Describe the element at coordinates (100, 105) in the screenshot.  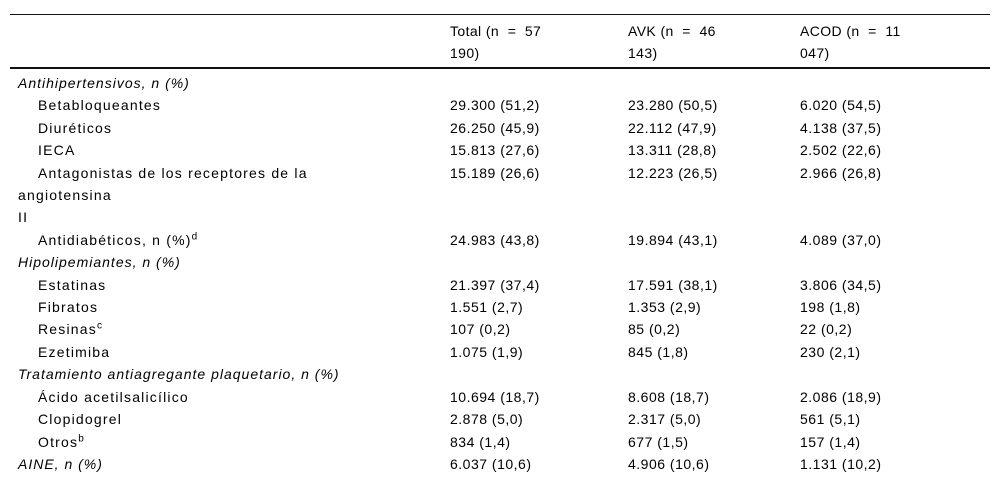
I see `row-label-text: Betabloqueantes` at that location.